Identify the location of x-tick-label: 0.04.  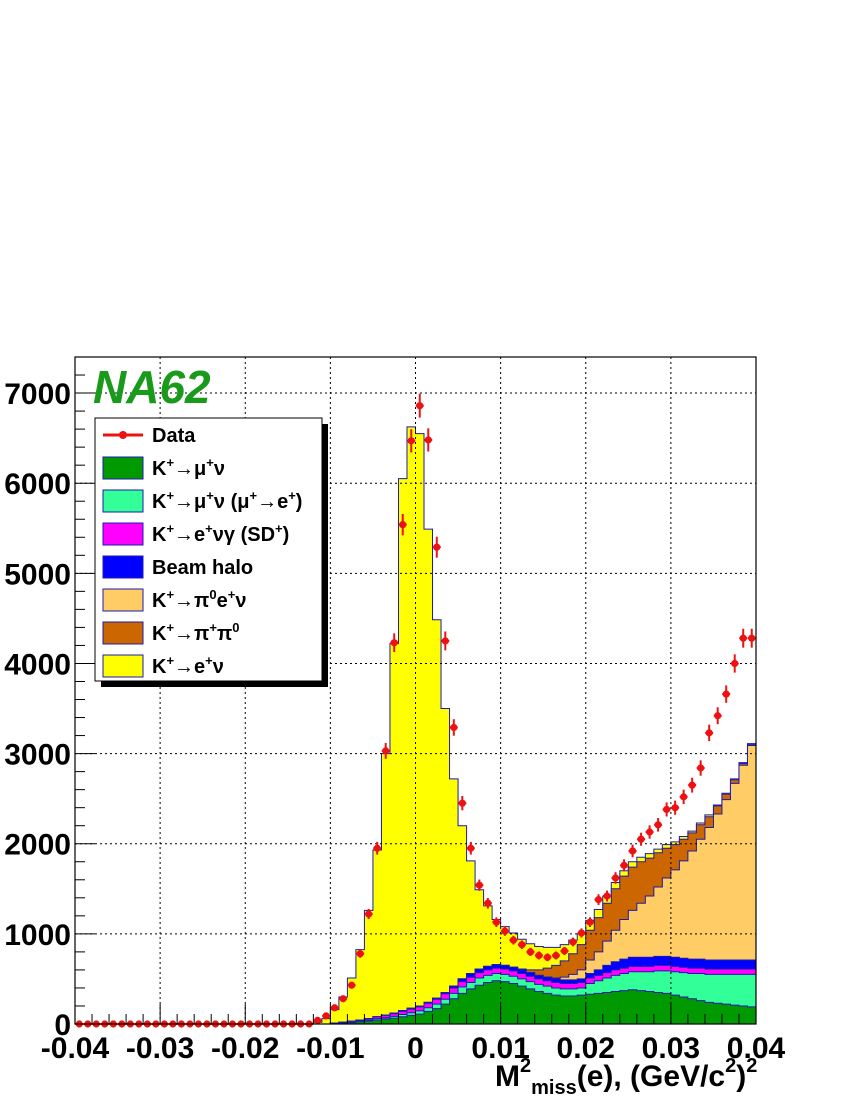
(756, 1048).